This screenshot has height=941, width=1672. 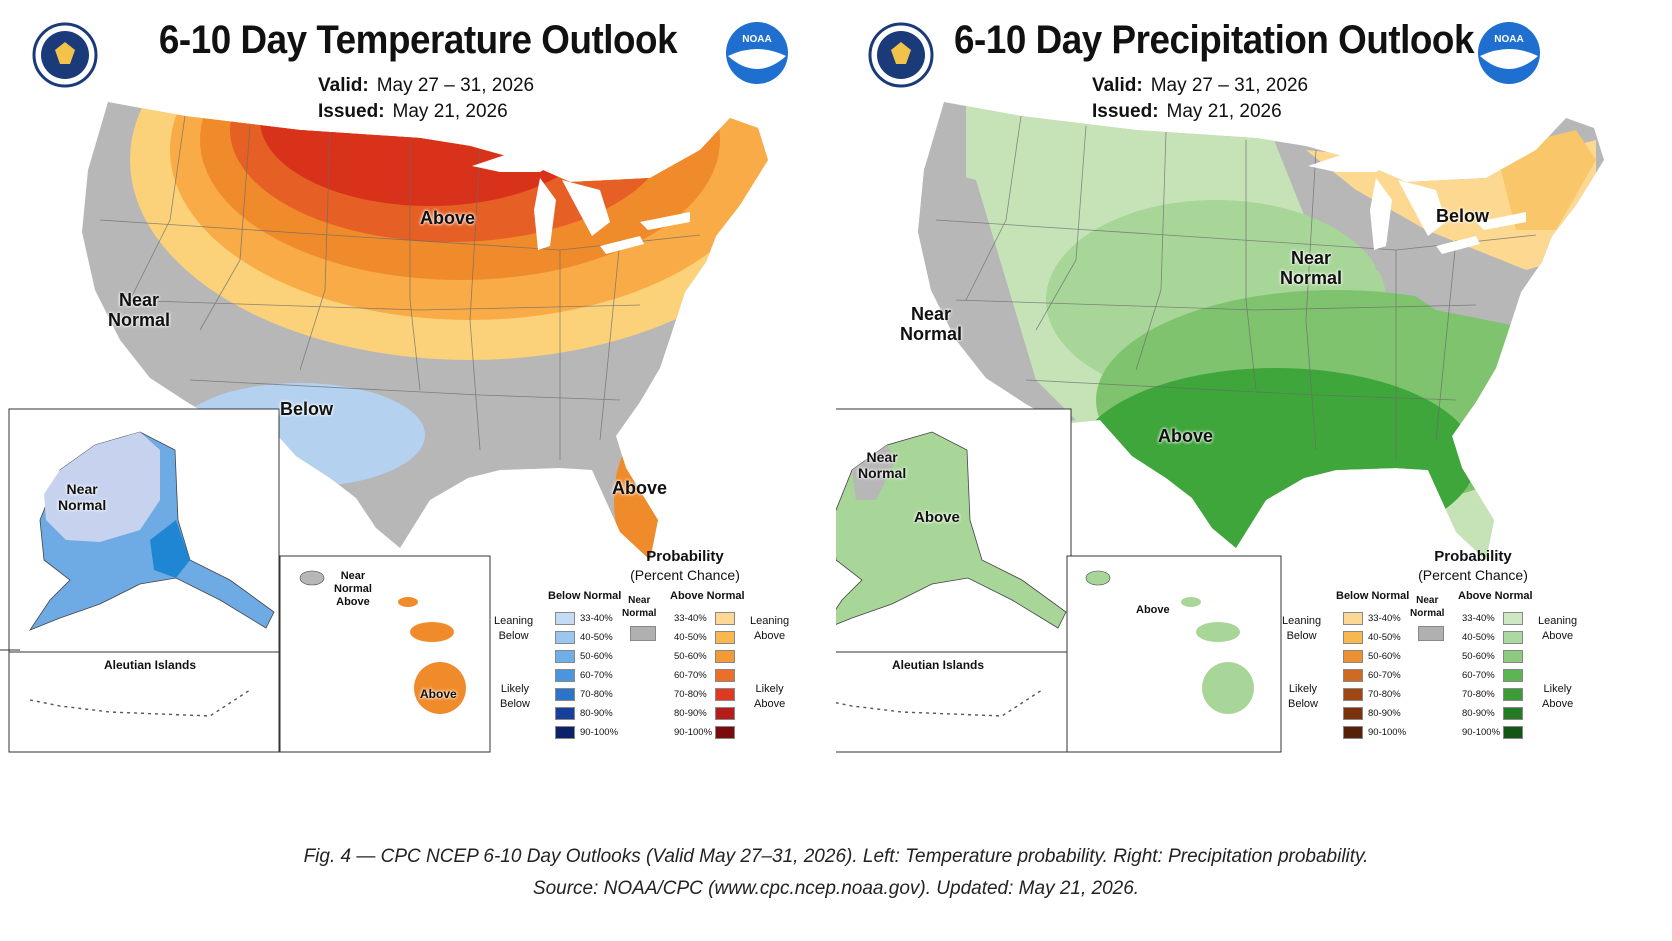 What do you see at coordinates (882, 465) in the screenshot?
I see `region-label-alaska-near-normal: Near Normal` at bounding box center [882, 465].